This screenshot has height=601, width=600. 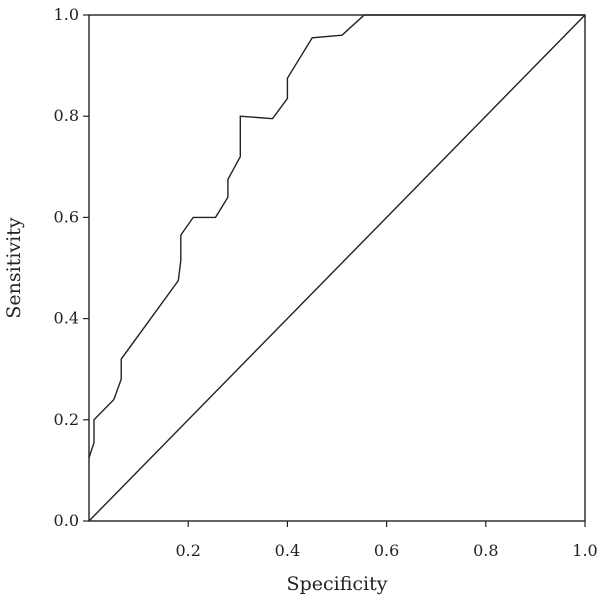 I want to click on x-tick-label: 0.2, so click(x=187, y=550).